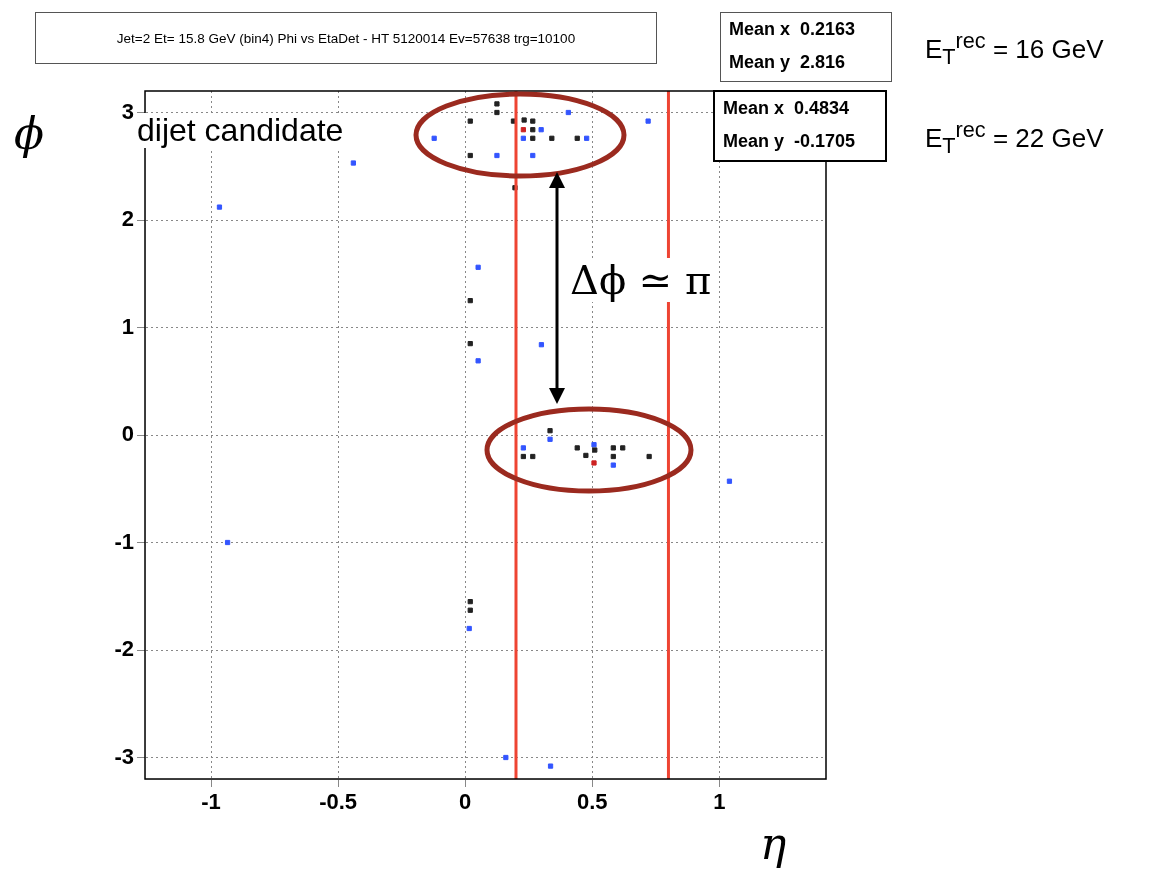  What do you see at coordinates (773, 843) in the screenshot?
I see `x-axis-title: η` at bounding box center [773, 843].